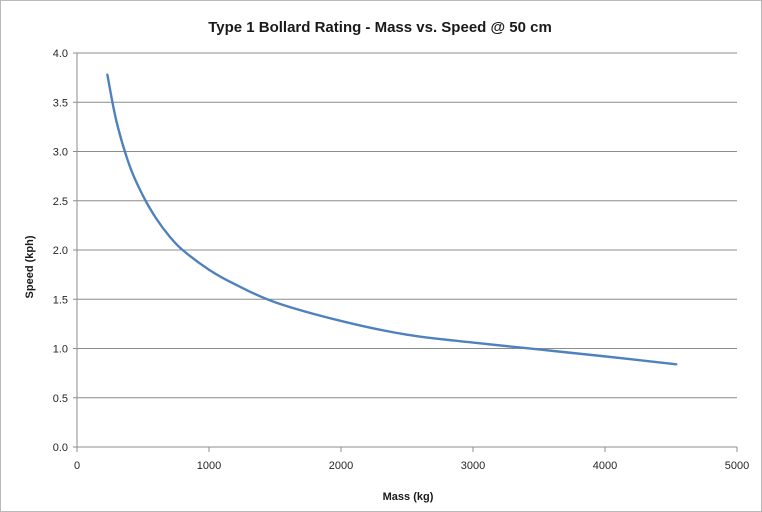  Describe the element at coordinates (60, 300) in the screenshot. I see `y-tick-label: 1.5` at that location.